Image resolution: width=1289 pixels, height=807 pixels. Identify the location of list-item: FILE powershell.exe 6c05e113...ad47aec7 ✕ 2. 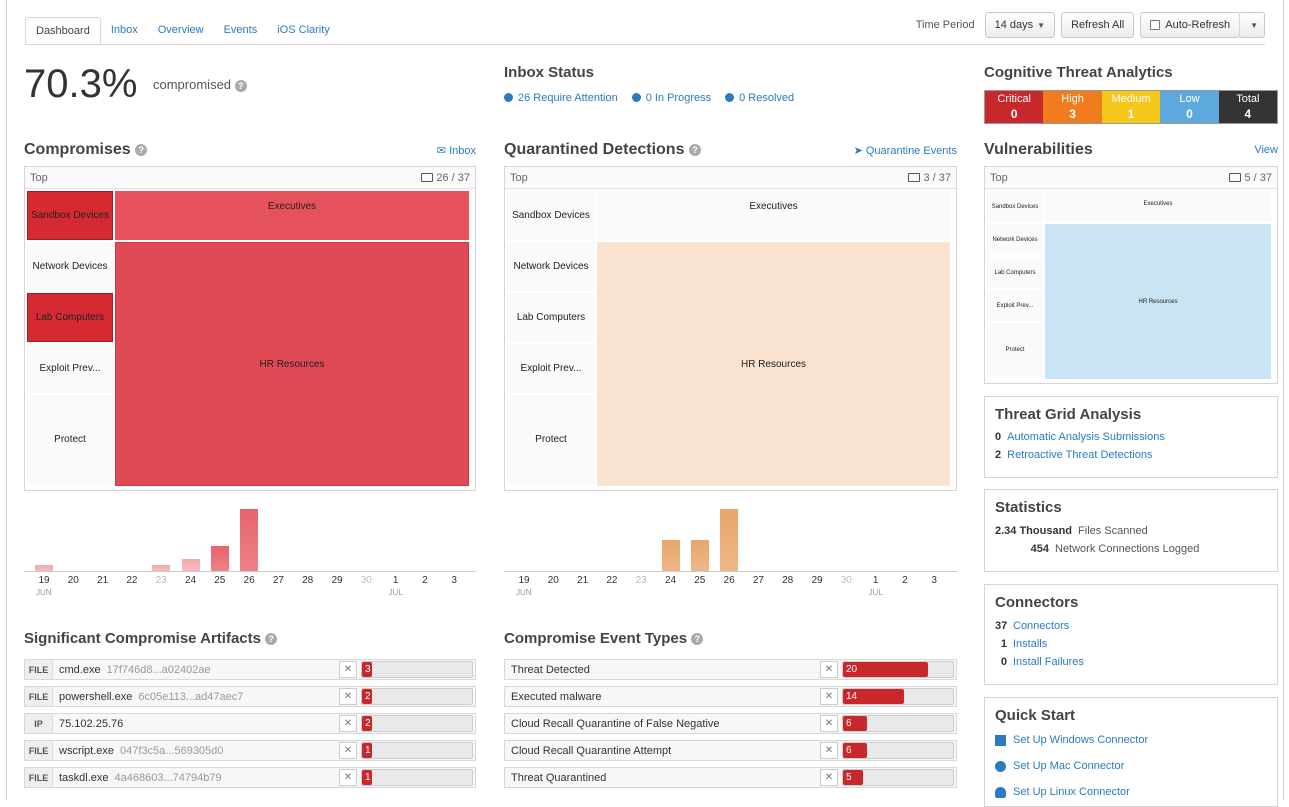
(250, 696).